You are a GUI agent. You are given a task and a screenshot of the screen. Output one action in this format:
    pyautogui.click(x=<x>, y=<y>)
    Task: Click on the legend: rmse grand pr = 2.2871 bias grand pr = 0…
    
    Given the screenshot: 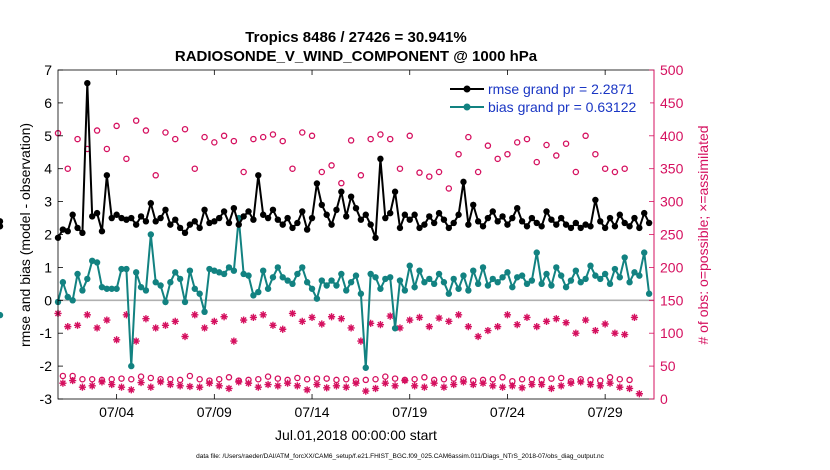 What is the action you would take?
    pyautogui.click(x=546, y=97)
    